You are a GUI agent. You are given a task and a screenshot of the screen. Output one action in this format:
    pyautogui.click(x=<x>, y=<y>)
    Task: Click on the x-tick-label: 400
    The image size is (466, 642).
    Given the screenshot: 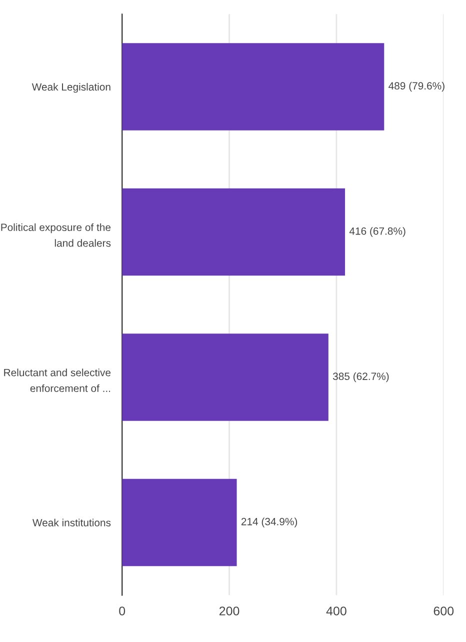 What is the action you would take?
    pyautogui.click(x=336, y=611)
    